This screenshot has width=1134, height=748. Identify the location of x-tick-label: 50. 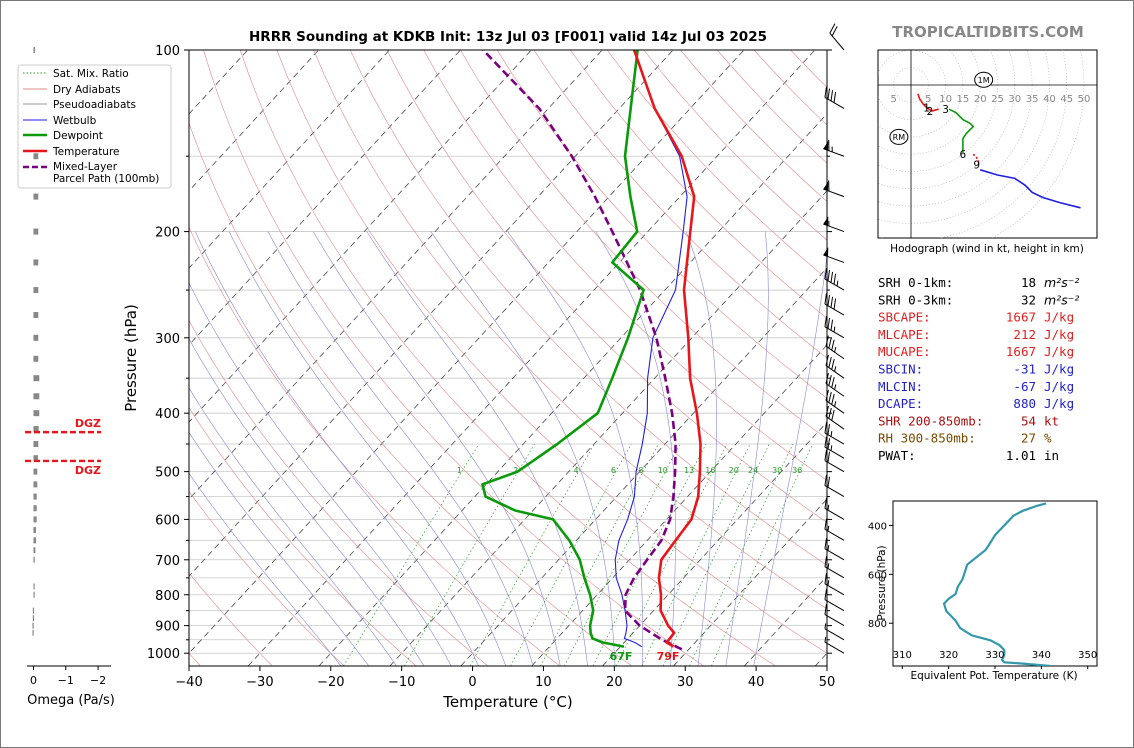
(827, 682).